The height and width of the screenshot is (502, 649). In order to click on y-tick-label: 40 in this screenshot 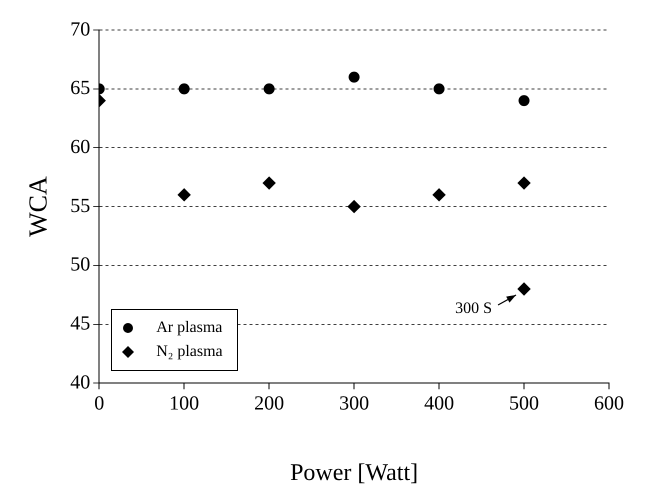, I will do `click(80, 382)`.